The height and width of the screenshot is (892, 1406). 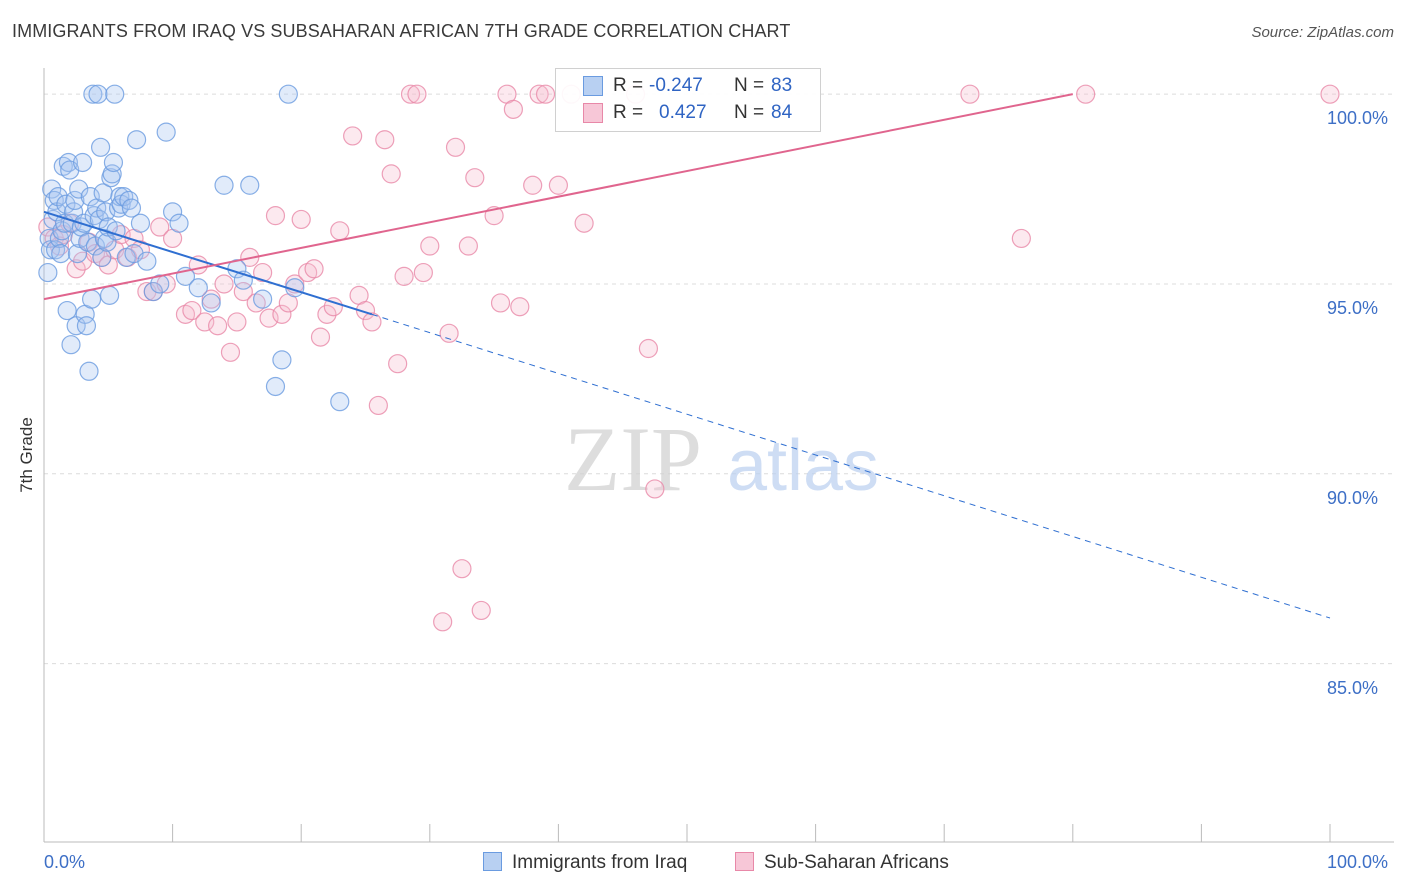 I want to click on bottom-legend-subsaharan: Sub-Saharan Africans, so click(x=842, y=863).